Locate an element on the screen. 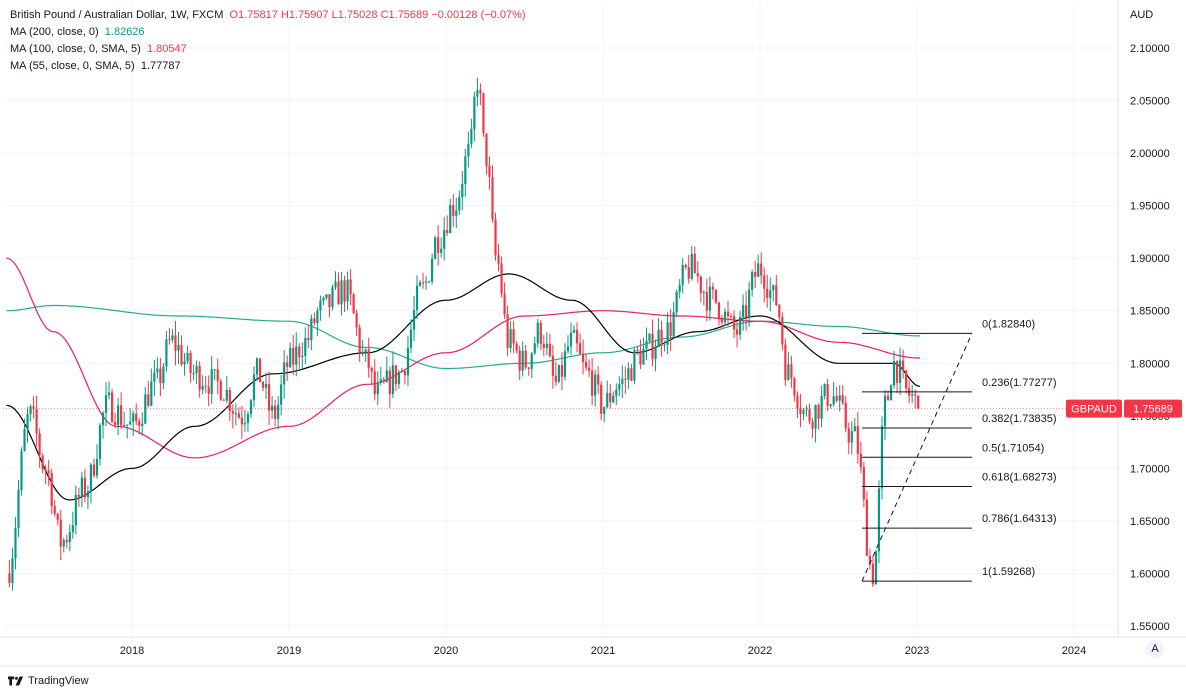  price-tag-value: 1.75689 is located at coordinates (1153, 410).